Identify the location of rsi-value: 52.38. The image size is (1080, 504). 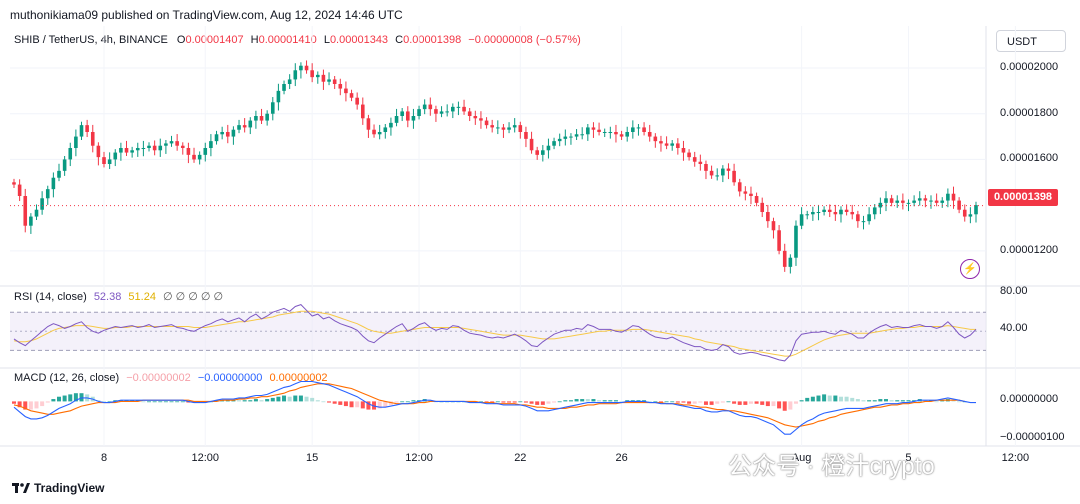
(107, 297).